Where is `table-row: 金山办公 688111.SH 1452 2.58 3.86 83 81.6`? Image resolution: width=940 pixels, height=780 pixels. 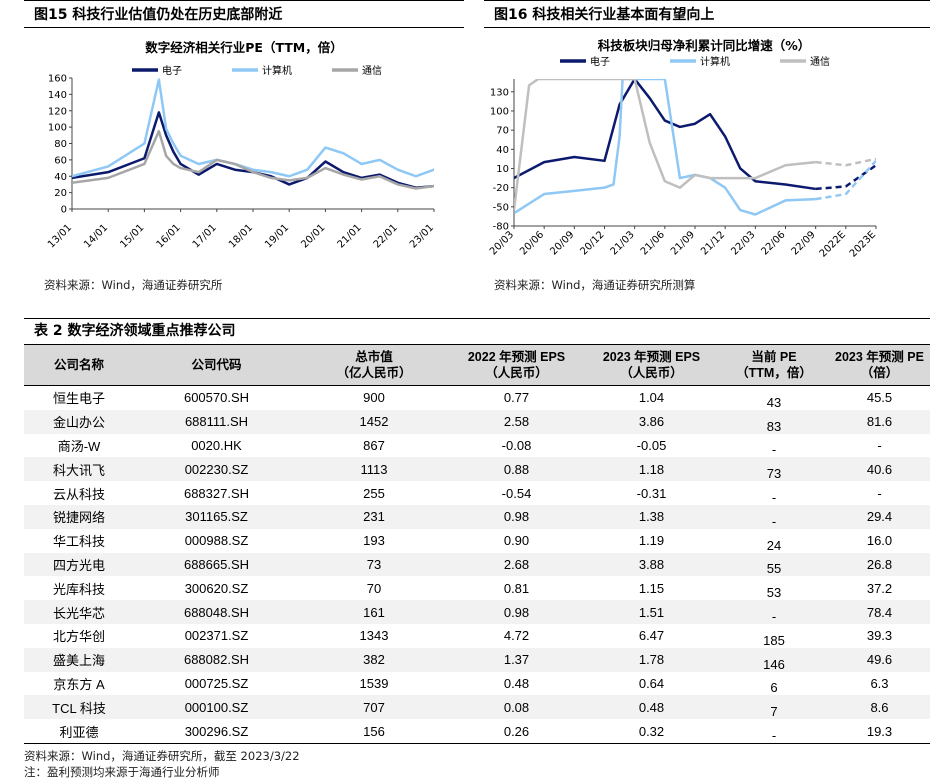
table-row: 金山办公 688111.SH 1452 2.58 3.86 83 81.6 is located at coordinates (477, 421).